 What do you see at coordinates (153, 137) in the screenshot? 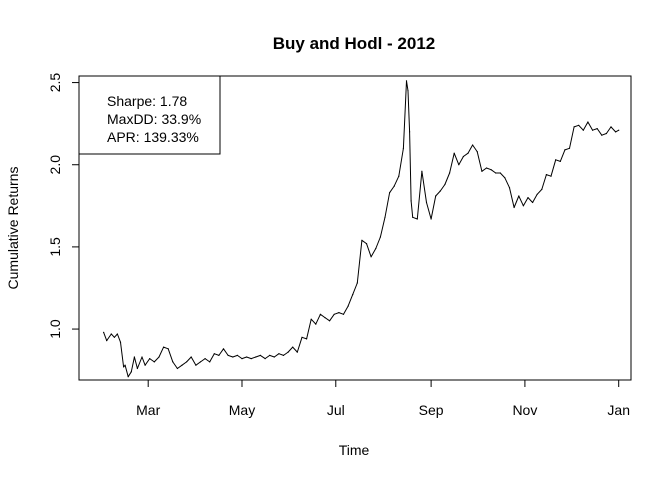
I see `legend-apr: APR: 139.33%` at bounding box center [153, 137].